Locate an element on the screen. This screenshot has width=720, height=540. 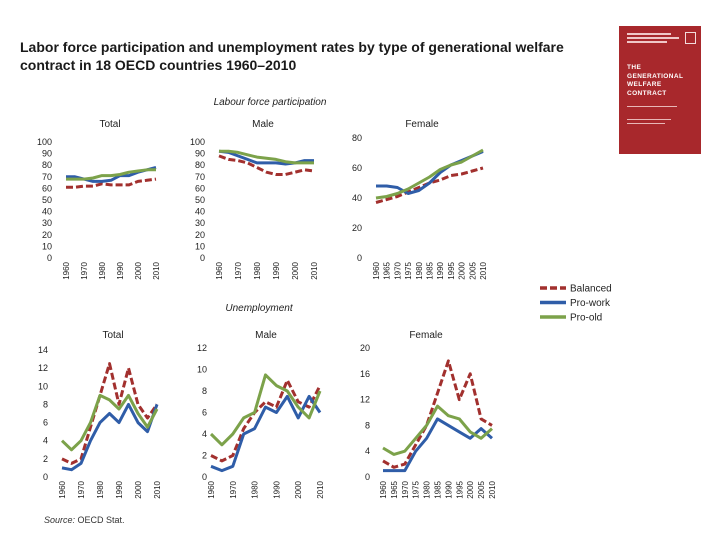
book-cover-image: THE GENERATIONAL WELFARE CONTRACT is located at coordinates (660, 90).